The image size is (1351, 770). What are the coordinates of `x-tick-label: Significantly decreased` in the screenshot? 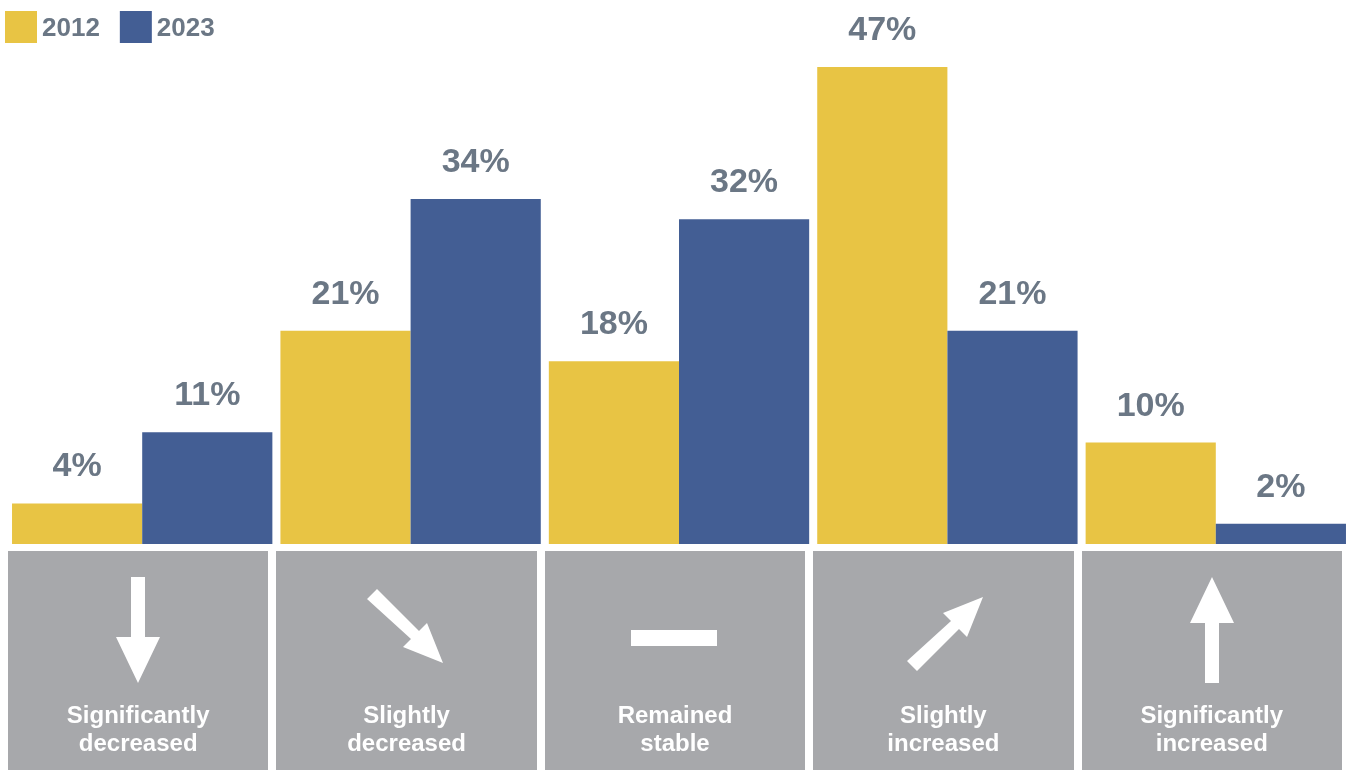 It's located at (138, 729).